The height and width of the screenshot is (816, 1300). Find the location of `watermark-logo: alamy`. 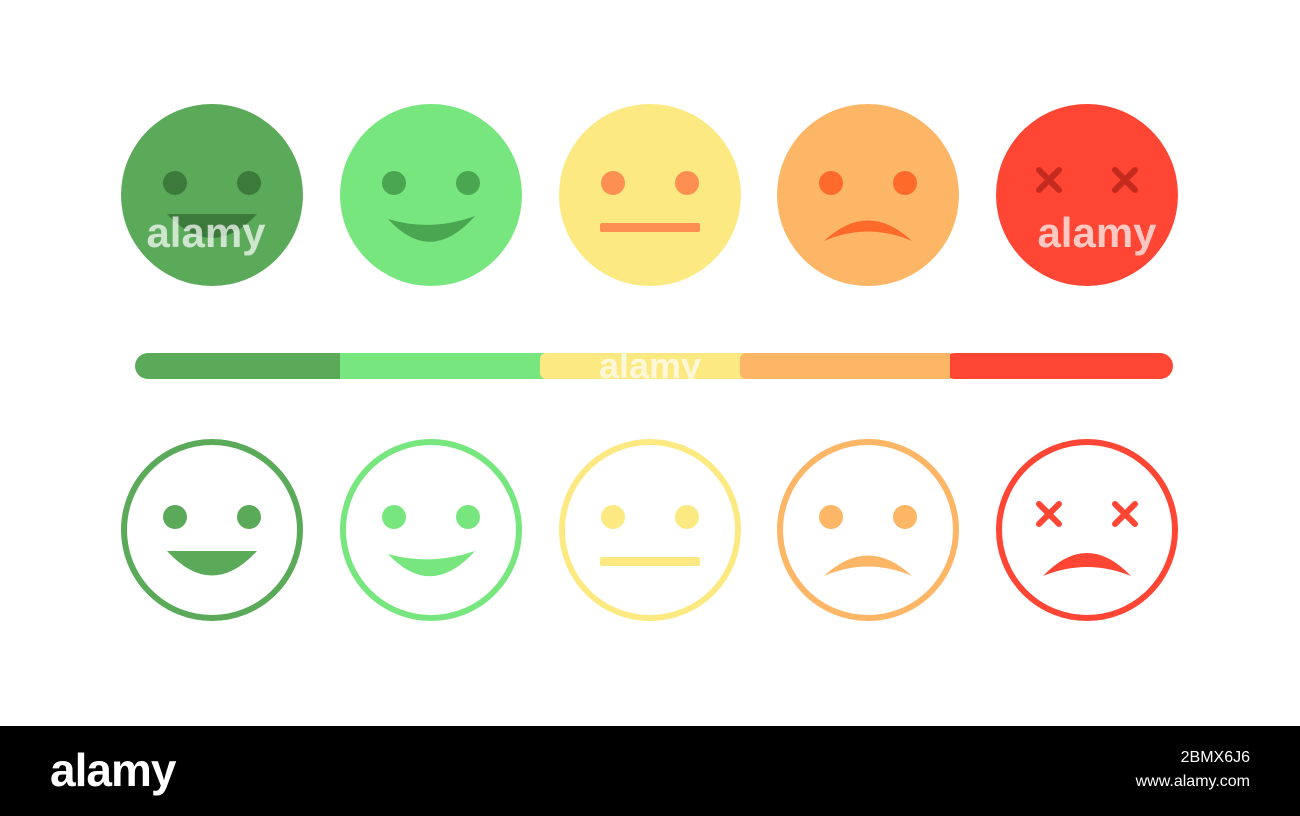

watermark-logo: alamy is located at coordinates (113, 770).